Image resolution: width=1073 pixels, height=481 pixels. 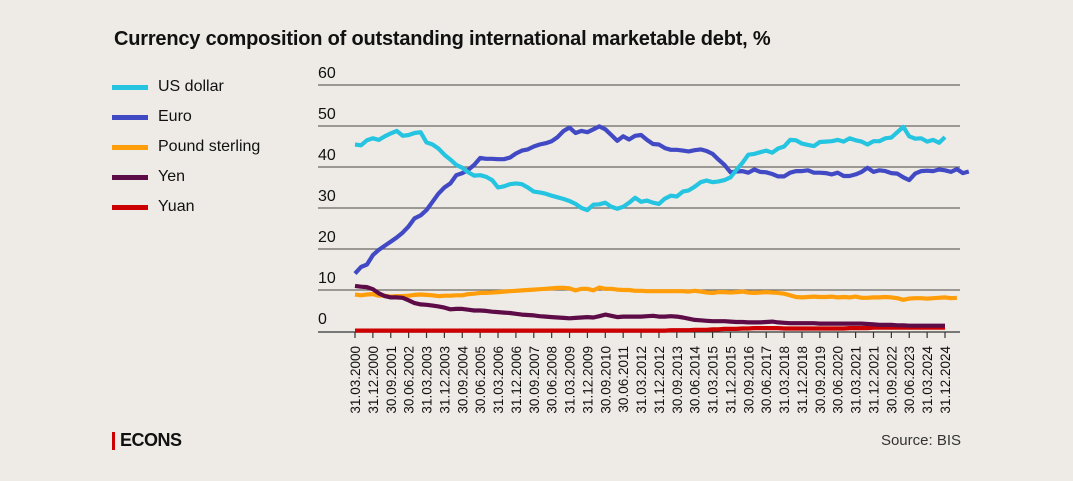 I want to click on brand-name: ECONS, so click(x=151, y=440).